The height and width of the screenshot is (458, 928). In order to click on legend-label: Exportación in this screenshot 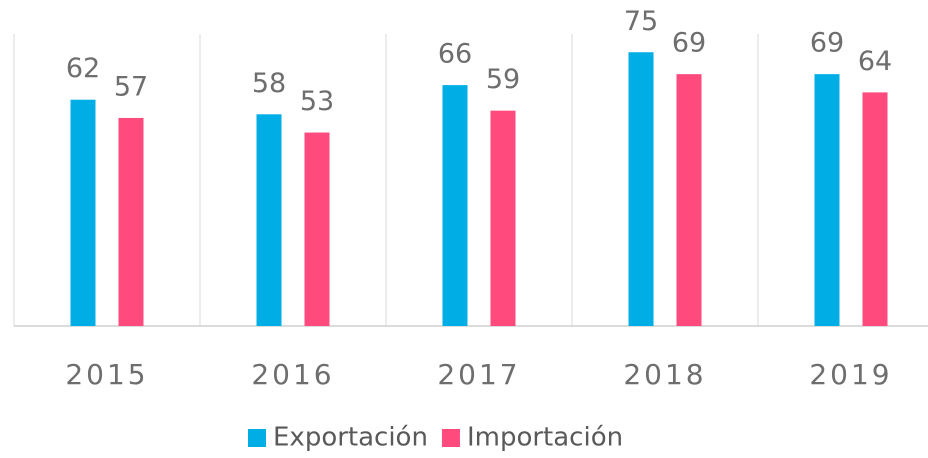, I will do `click(350, 438)`.